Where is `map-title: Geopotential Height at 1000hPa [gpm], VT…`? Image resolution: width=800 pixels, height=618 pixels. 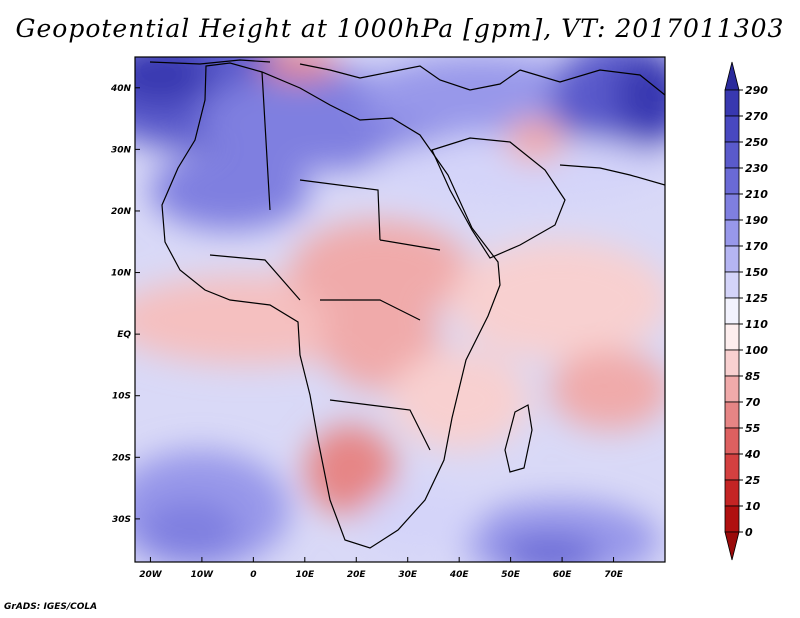
map-title: Geopotential Height at 1000hPa [gpm], VT… is located at coordinates (400, 28).